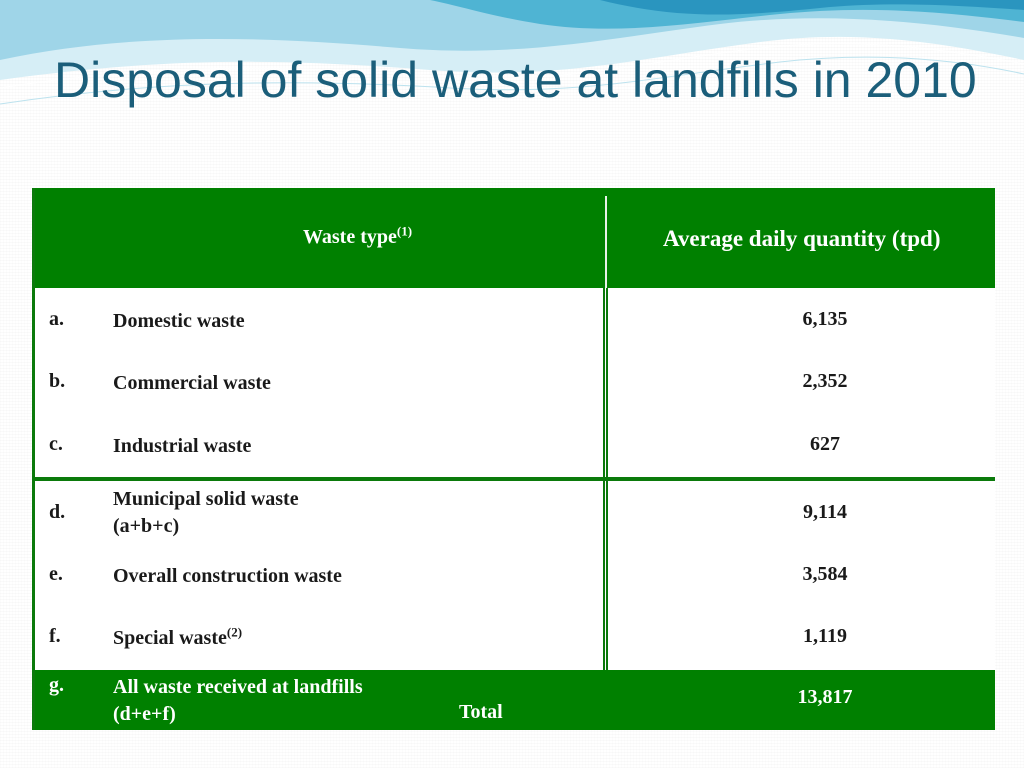 The width and height of the screenshot is (1024, 768). I want to click on total-label: All waste received at landfills (d+e+f), so click(238, 701).